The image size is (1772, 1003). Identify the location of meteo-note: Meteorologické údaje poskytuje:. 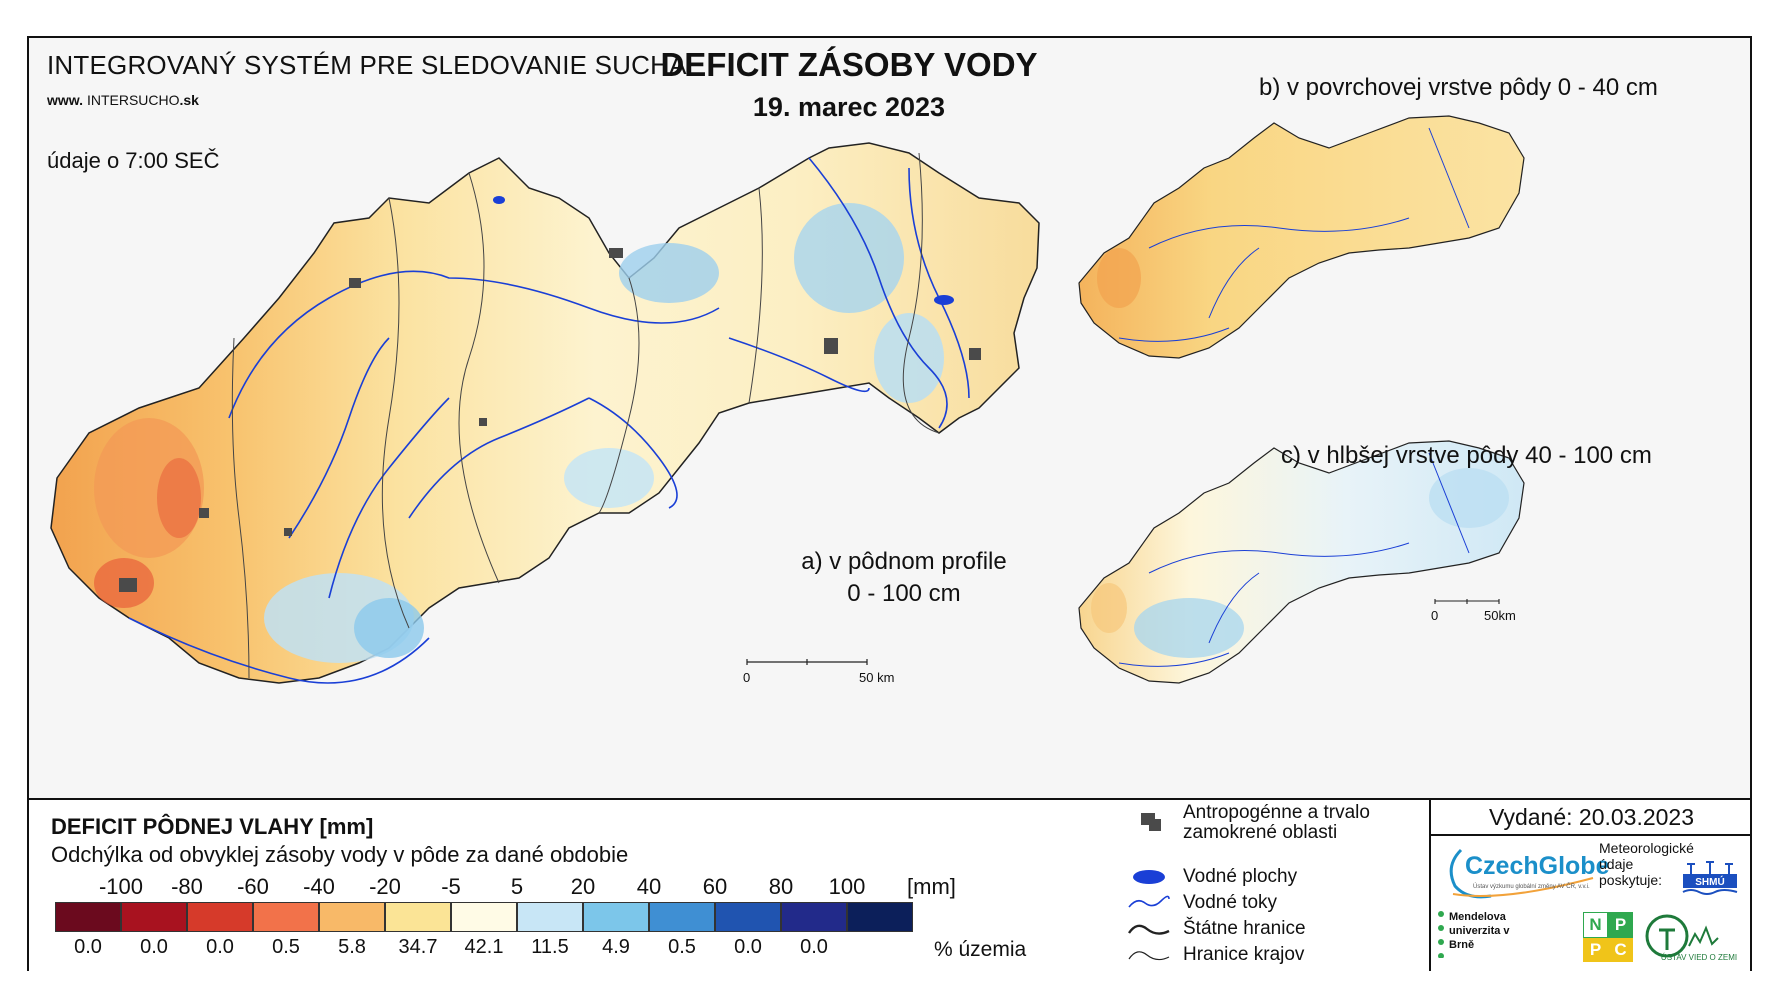
(1646, 864).